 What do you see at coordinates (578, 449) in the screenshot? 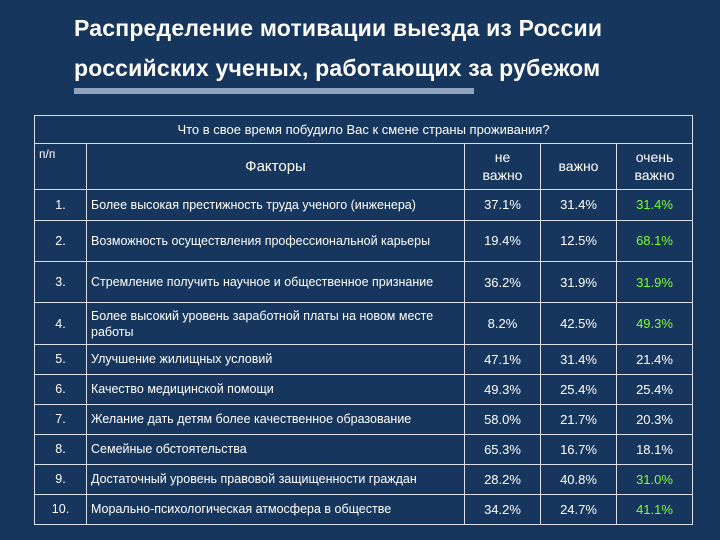
I see `row-important: 16.7%` at bounding box center [578, 449].